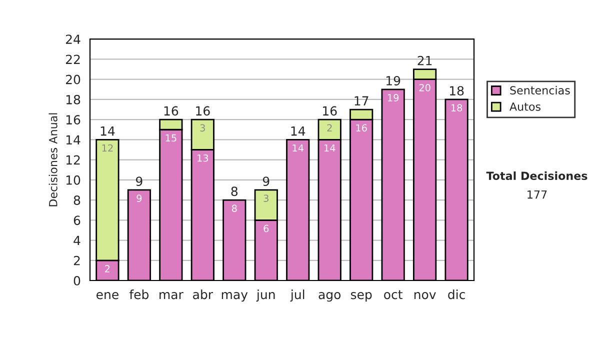 The image size is (600, 340). What do you see at coordinates (235, 297) in the screenshot?
I see `x-tick-label: may` at bounding box center [235, 297].